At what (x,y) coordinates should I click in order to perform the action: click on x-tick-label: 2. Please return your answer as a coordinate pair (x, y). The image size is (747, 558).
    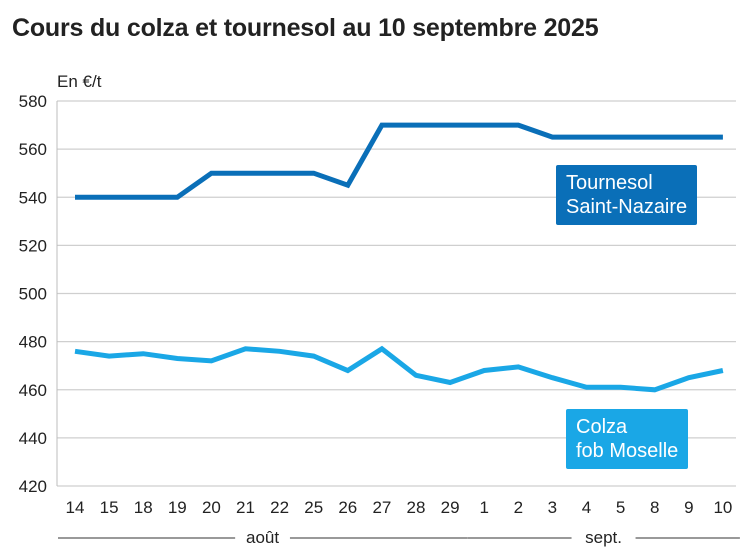
    Looking at the image, I should click on (518, 507).